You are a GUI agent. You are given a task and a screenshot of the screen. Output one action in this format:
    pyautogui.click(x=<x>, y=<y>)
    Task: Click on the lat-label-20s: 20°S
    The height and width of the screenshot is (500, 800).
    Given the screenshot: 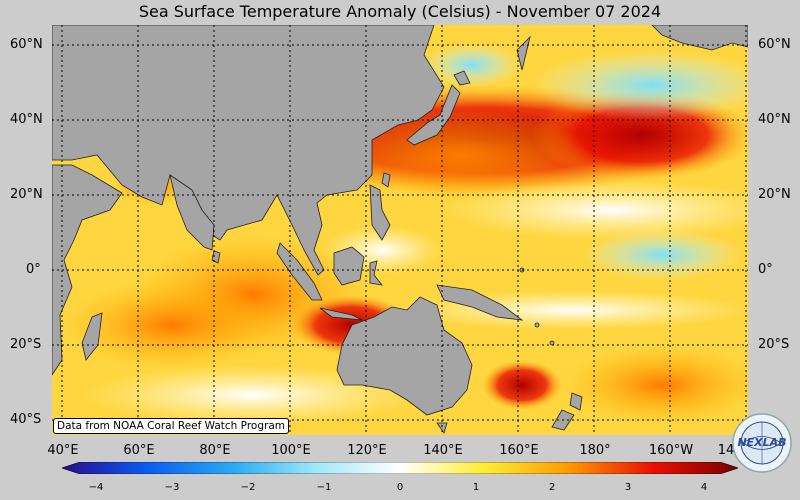 What is the action you would take?
    pyautogui.click(x=26, y=344)
    